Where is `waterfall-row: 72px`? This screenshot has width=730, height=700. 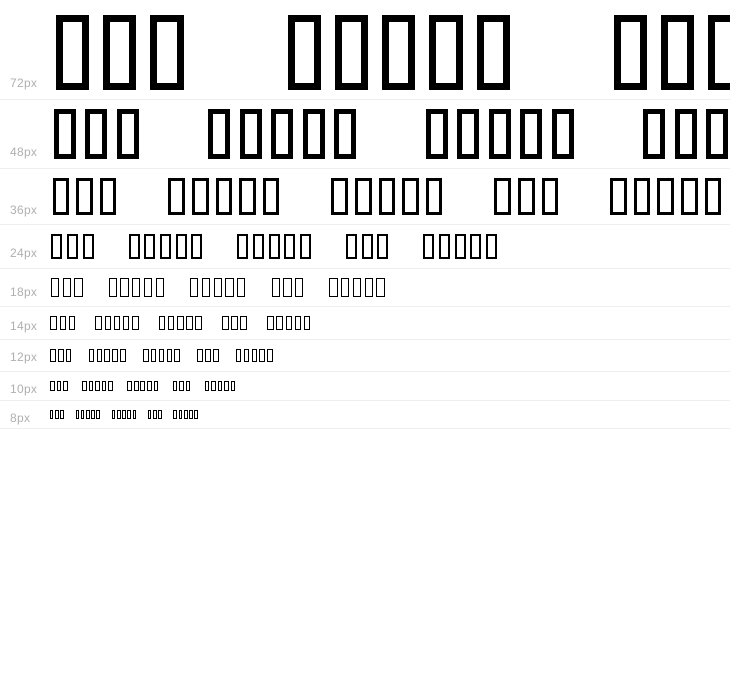 waterfall-row: 72px is located at coordinates (365, 50).